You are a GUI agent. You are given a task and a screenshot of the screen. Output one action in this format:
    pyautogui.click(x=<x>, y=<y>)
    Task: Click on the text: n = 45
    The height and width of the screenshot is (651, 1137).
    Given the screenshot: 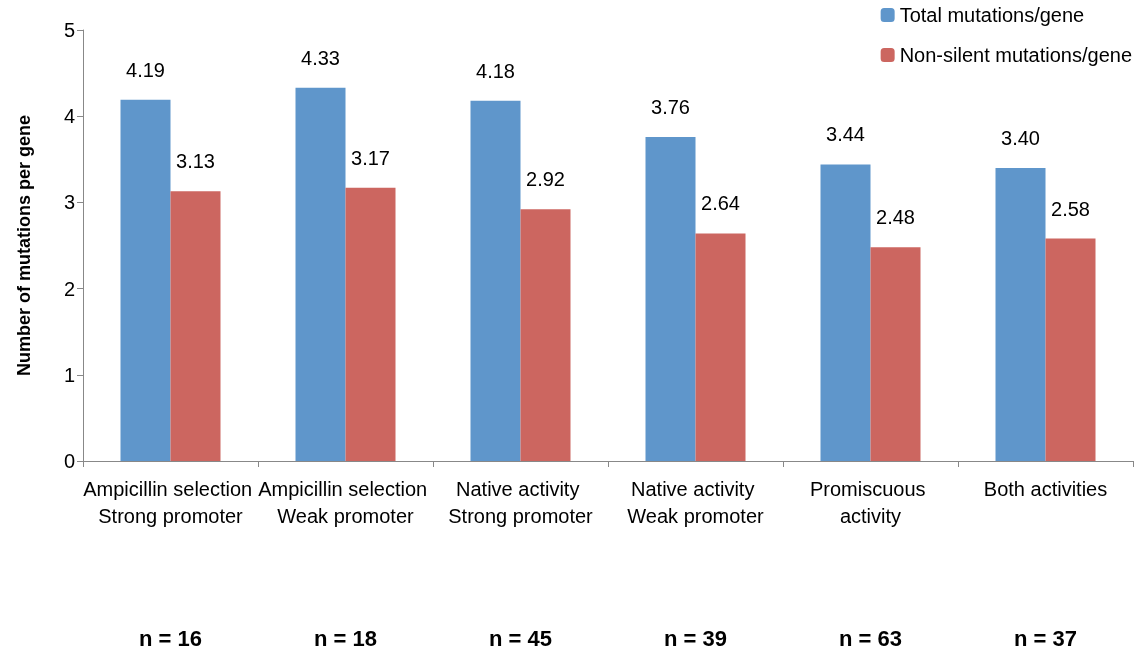 What is the action you would take?
    pyautogui.click(x=520, y=638)
    